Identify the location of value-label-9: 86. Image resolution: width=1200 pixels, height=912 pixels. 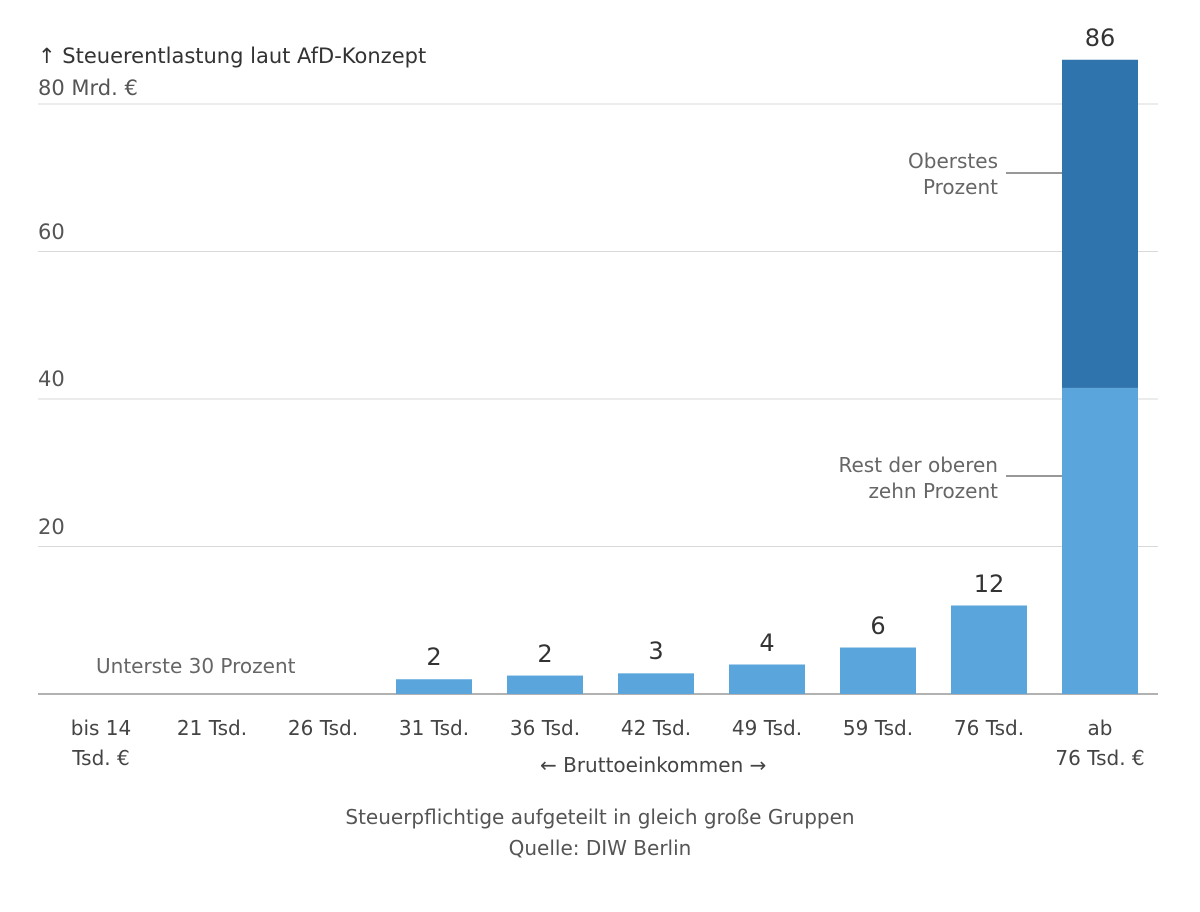
(1100, 37).